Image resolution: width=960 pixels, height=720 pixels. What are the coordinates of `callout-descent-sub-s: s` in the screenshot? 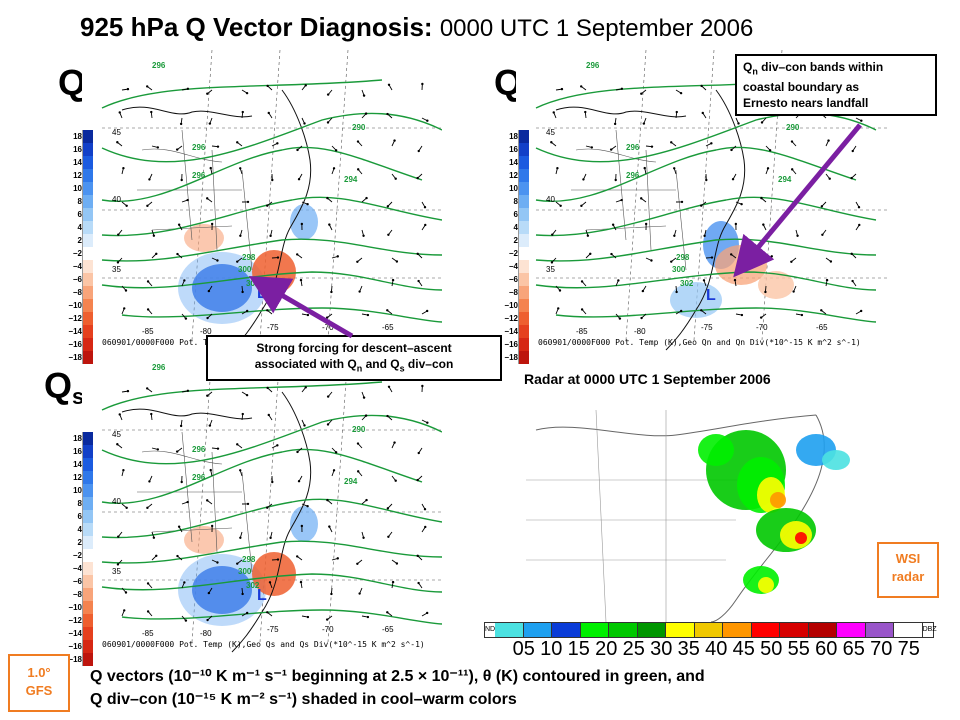 It's located at (402, 368).